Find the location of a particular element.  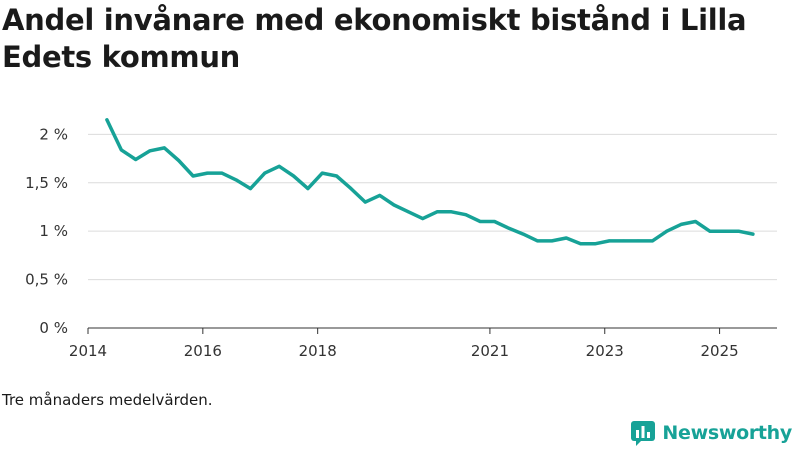

x-tick-label: 2025 is located at coordinates (719, 351).